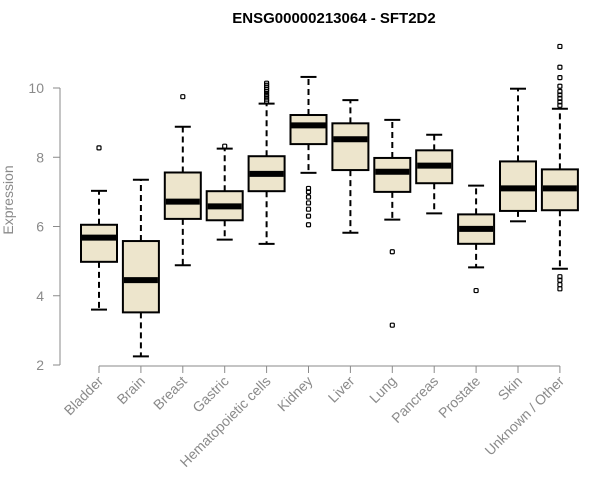  Describe the element at coordinates (40, 365) in the screenshot. I see `y-tick-label: 2` at that location.